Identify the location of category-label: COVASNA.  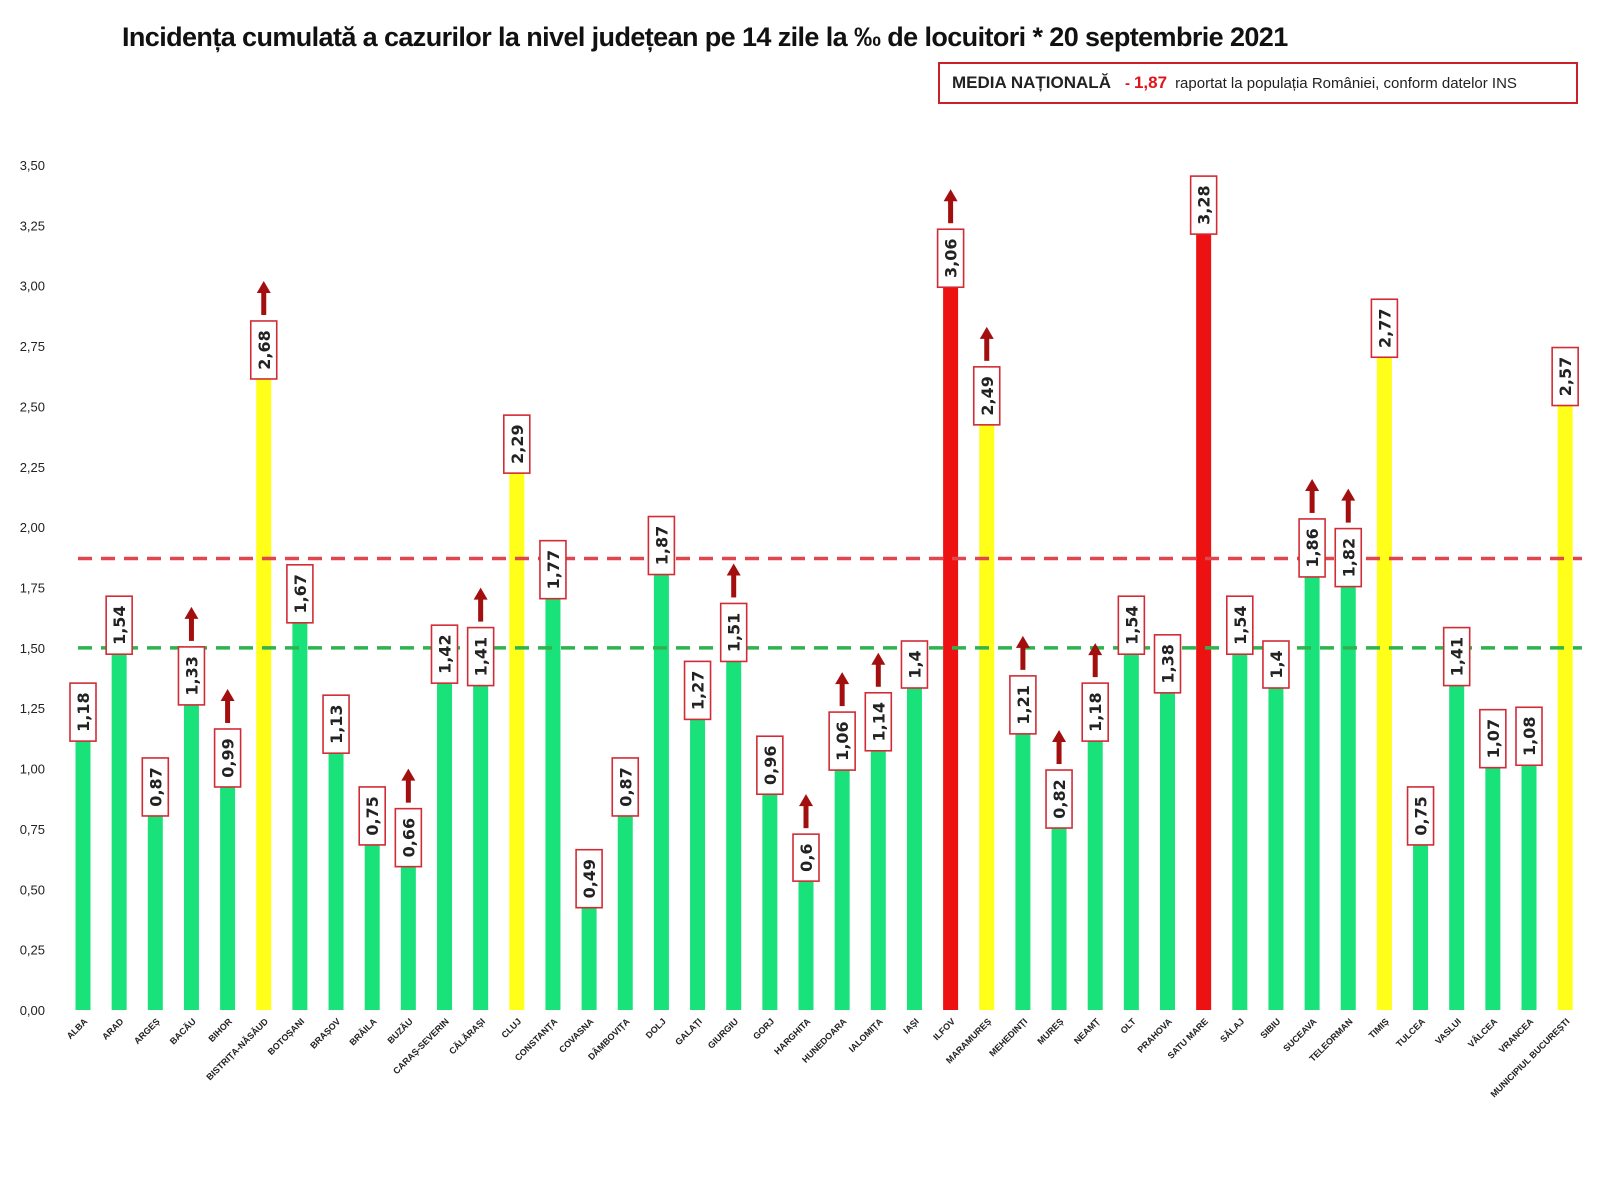
(576, 1035).